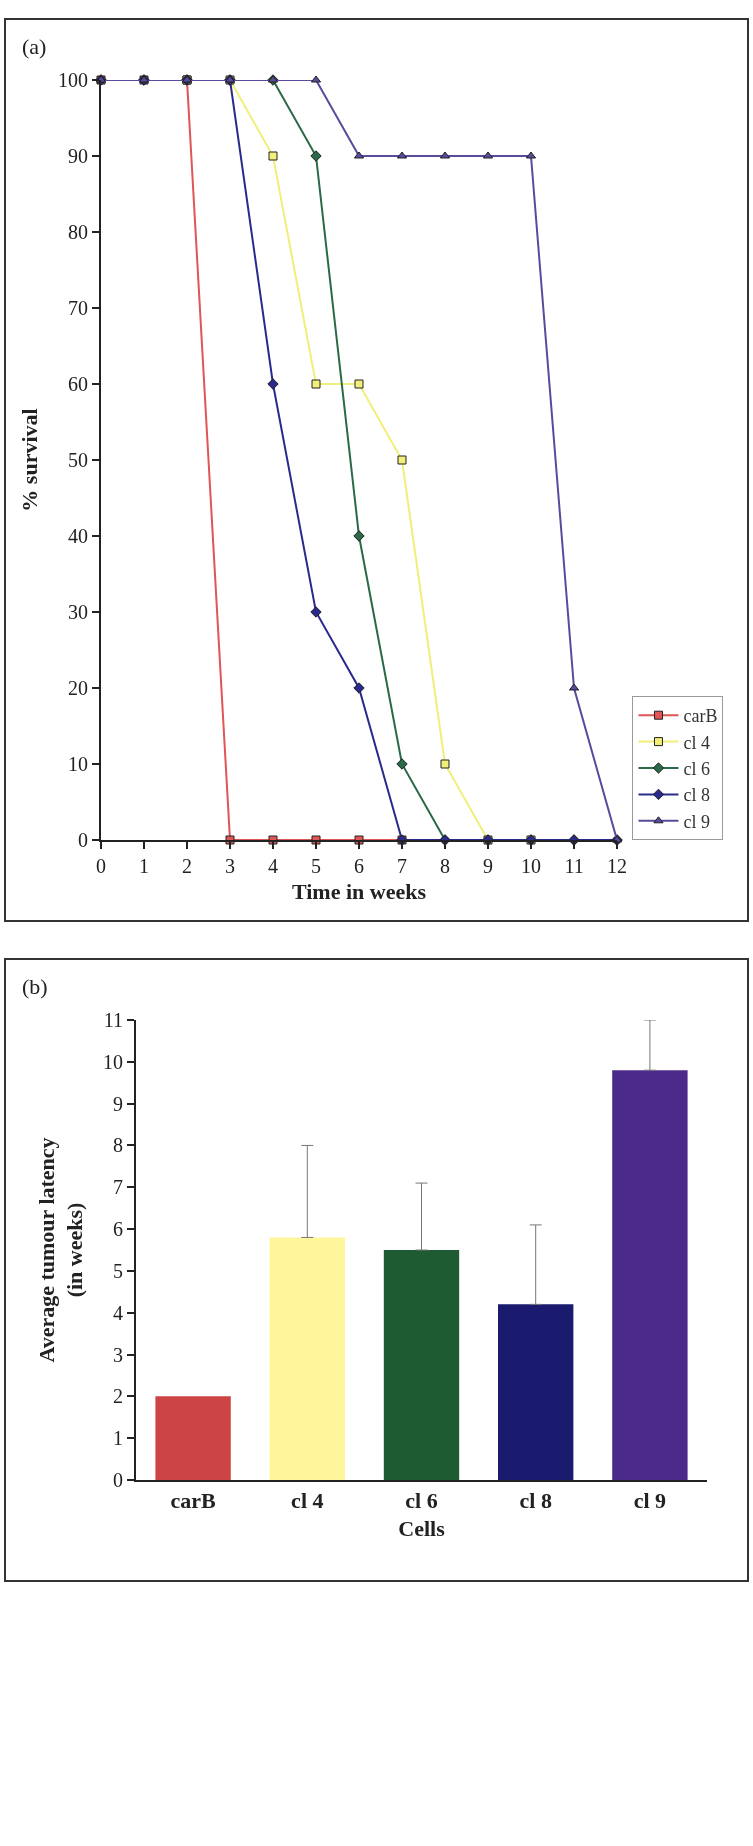  I want to click on y-tick-label: 90, so click(78, 156).